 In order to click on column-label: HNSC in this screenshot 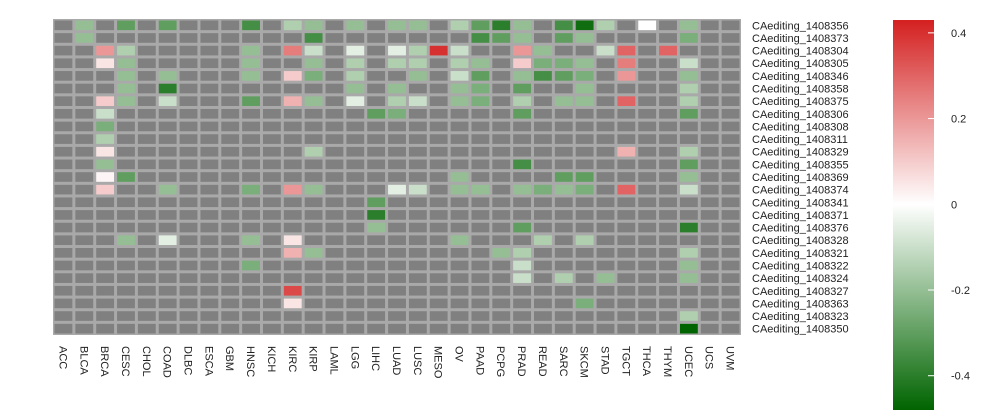, I will do `click(250, 361)`.